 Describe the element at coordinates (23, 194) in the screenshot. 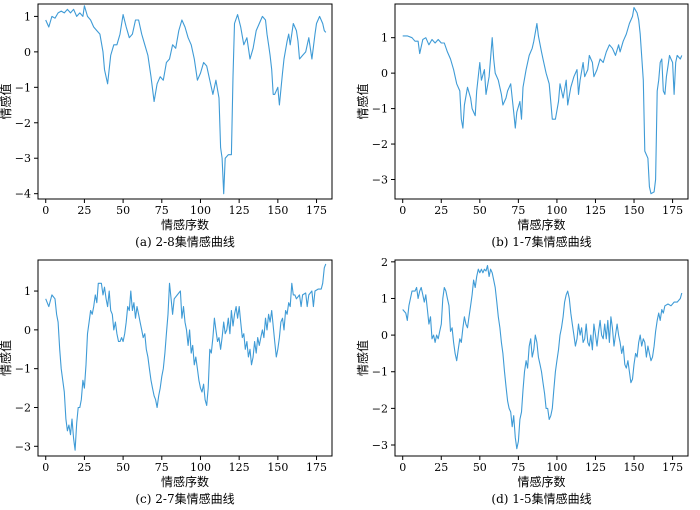

I see `y-tick-label-a: −4` at that location.